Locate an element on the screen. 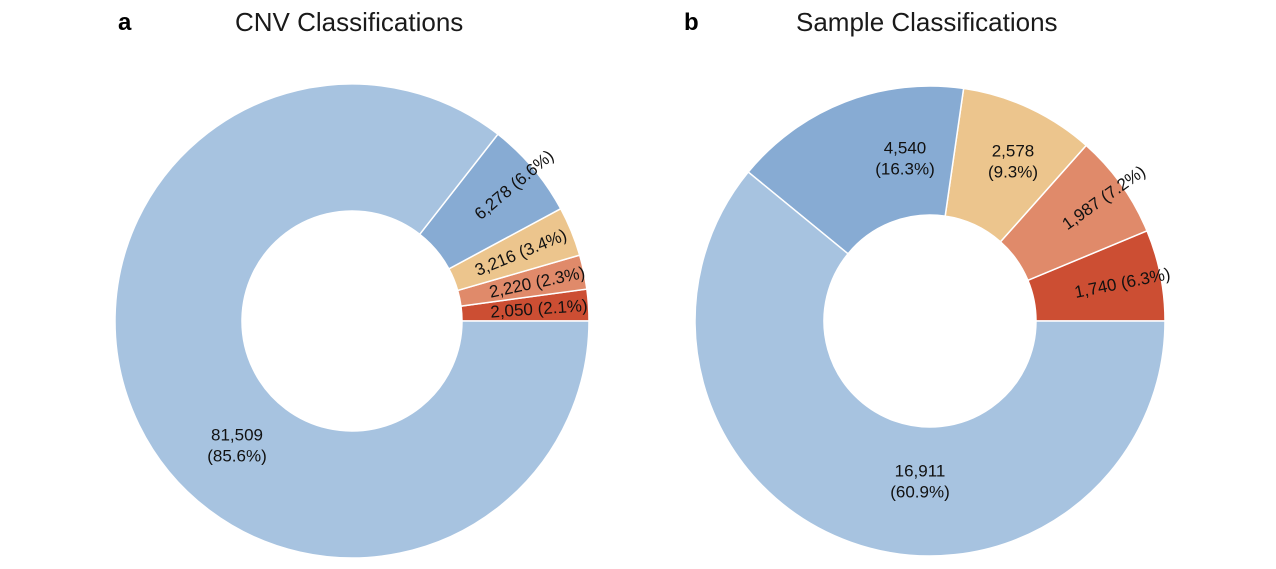  slice-label-3: 2,578 (9.3%) is located at coordinates (1013, 162).